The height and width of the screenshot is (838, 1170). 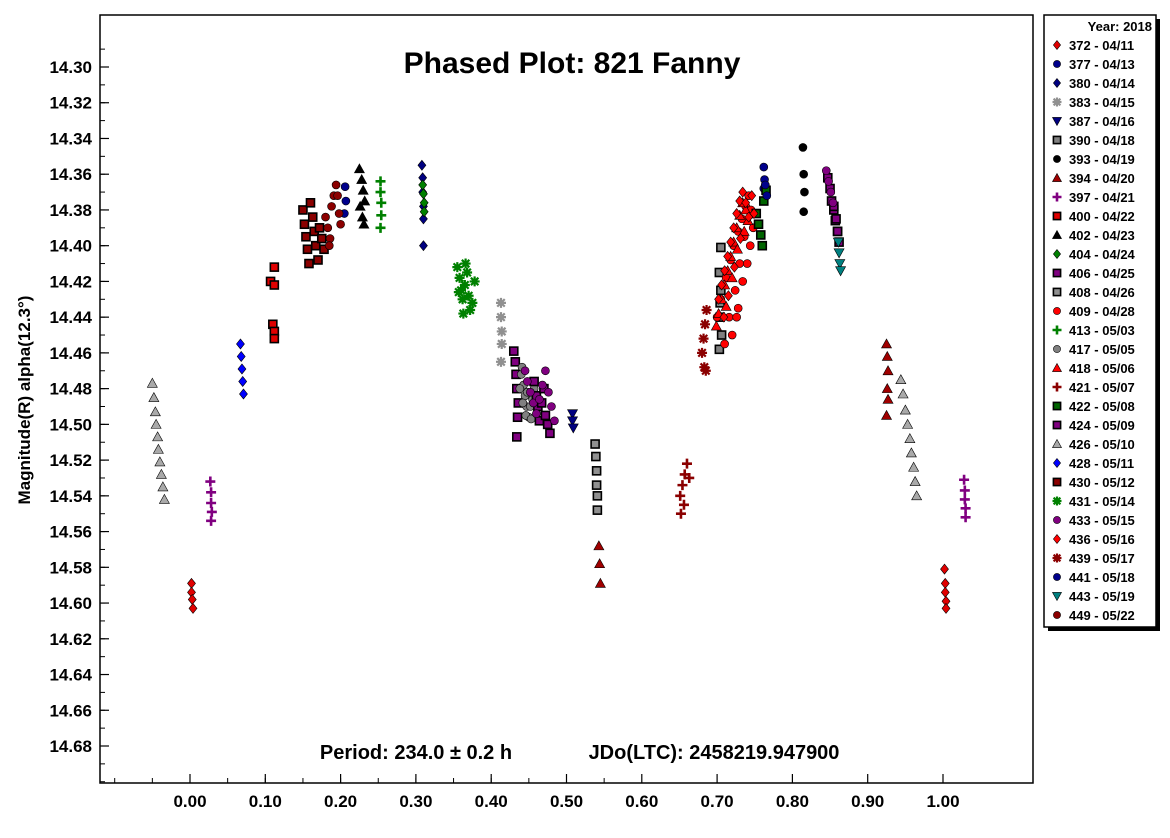 I want to click on y-tick-label: 14.60, so click(x=70, y=603).